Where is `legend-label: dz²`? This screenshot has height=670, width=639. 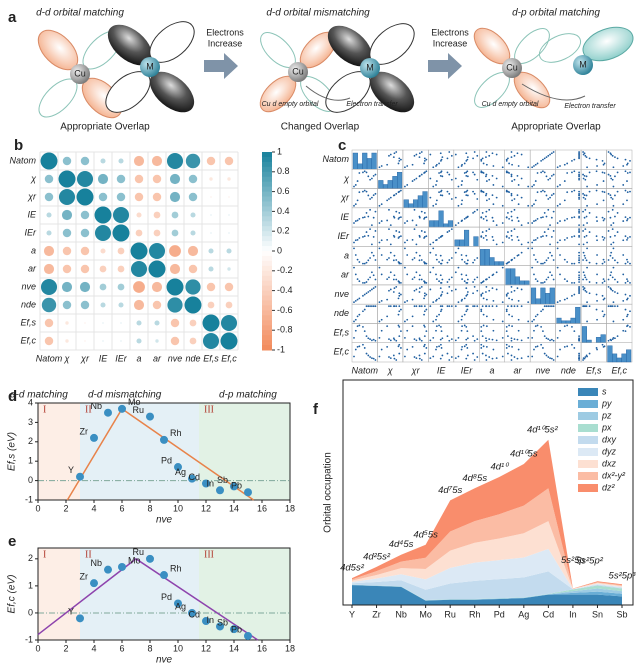 legend-label: dz² is located at coordinates (609, 487).